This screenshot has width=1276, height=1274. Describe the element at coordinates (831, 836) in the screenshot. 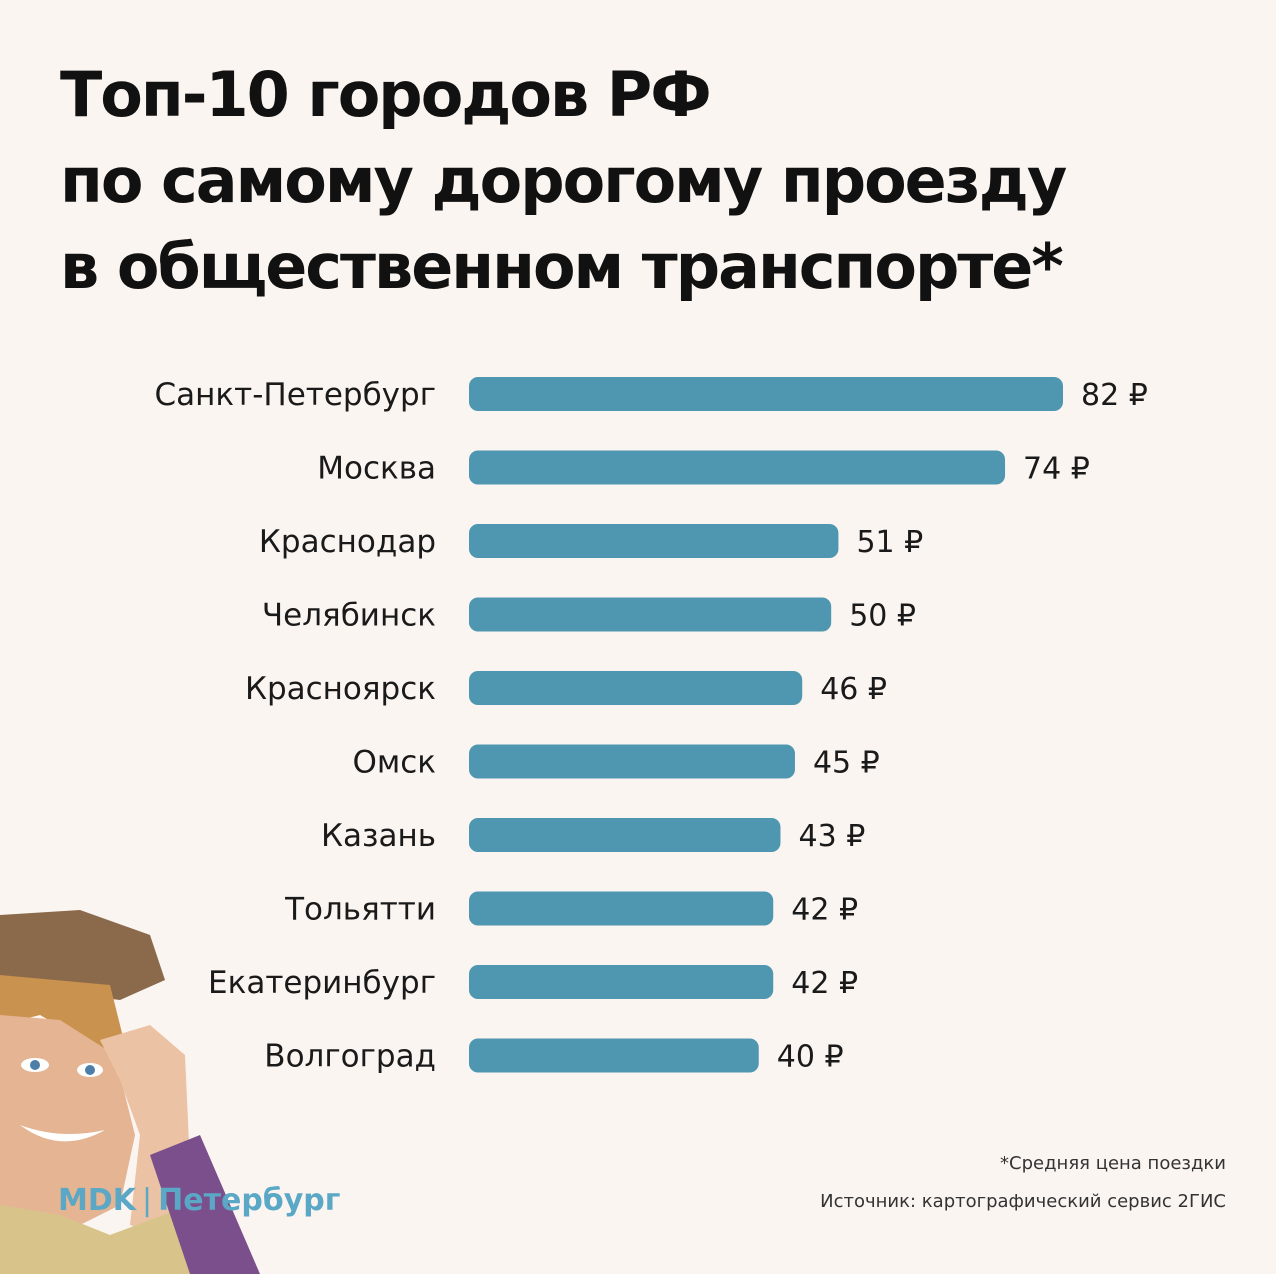

I see `value-label: 43 ₽` at that location.